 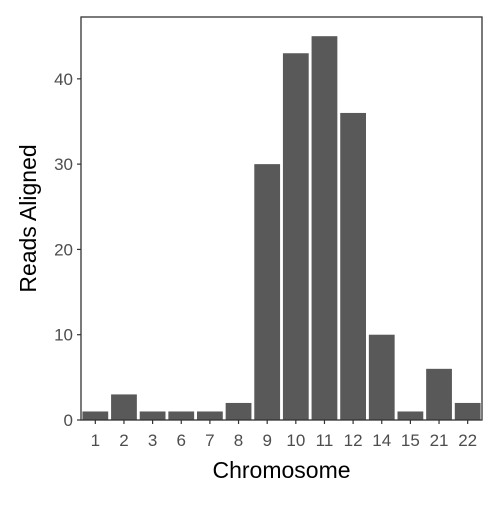 I want to click on x-tick-label: 12, so click(x=353, y=440).